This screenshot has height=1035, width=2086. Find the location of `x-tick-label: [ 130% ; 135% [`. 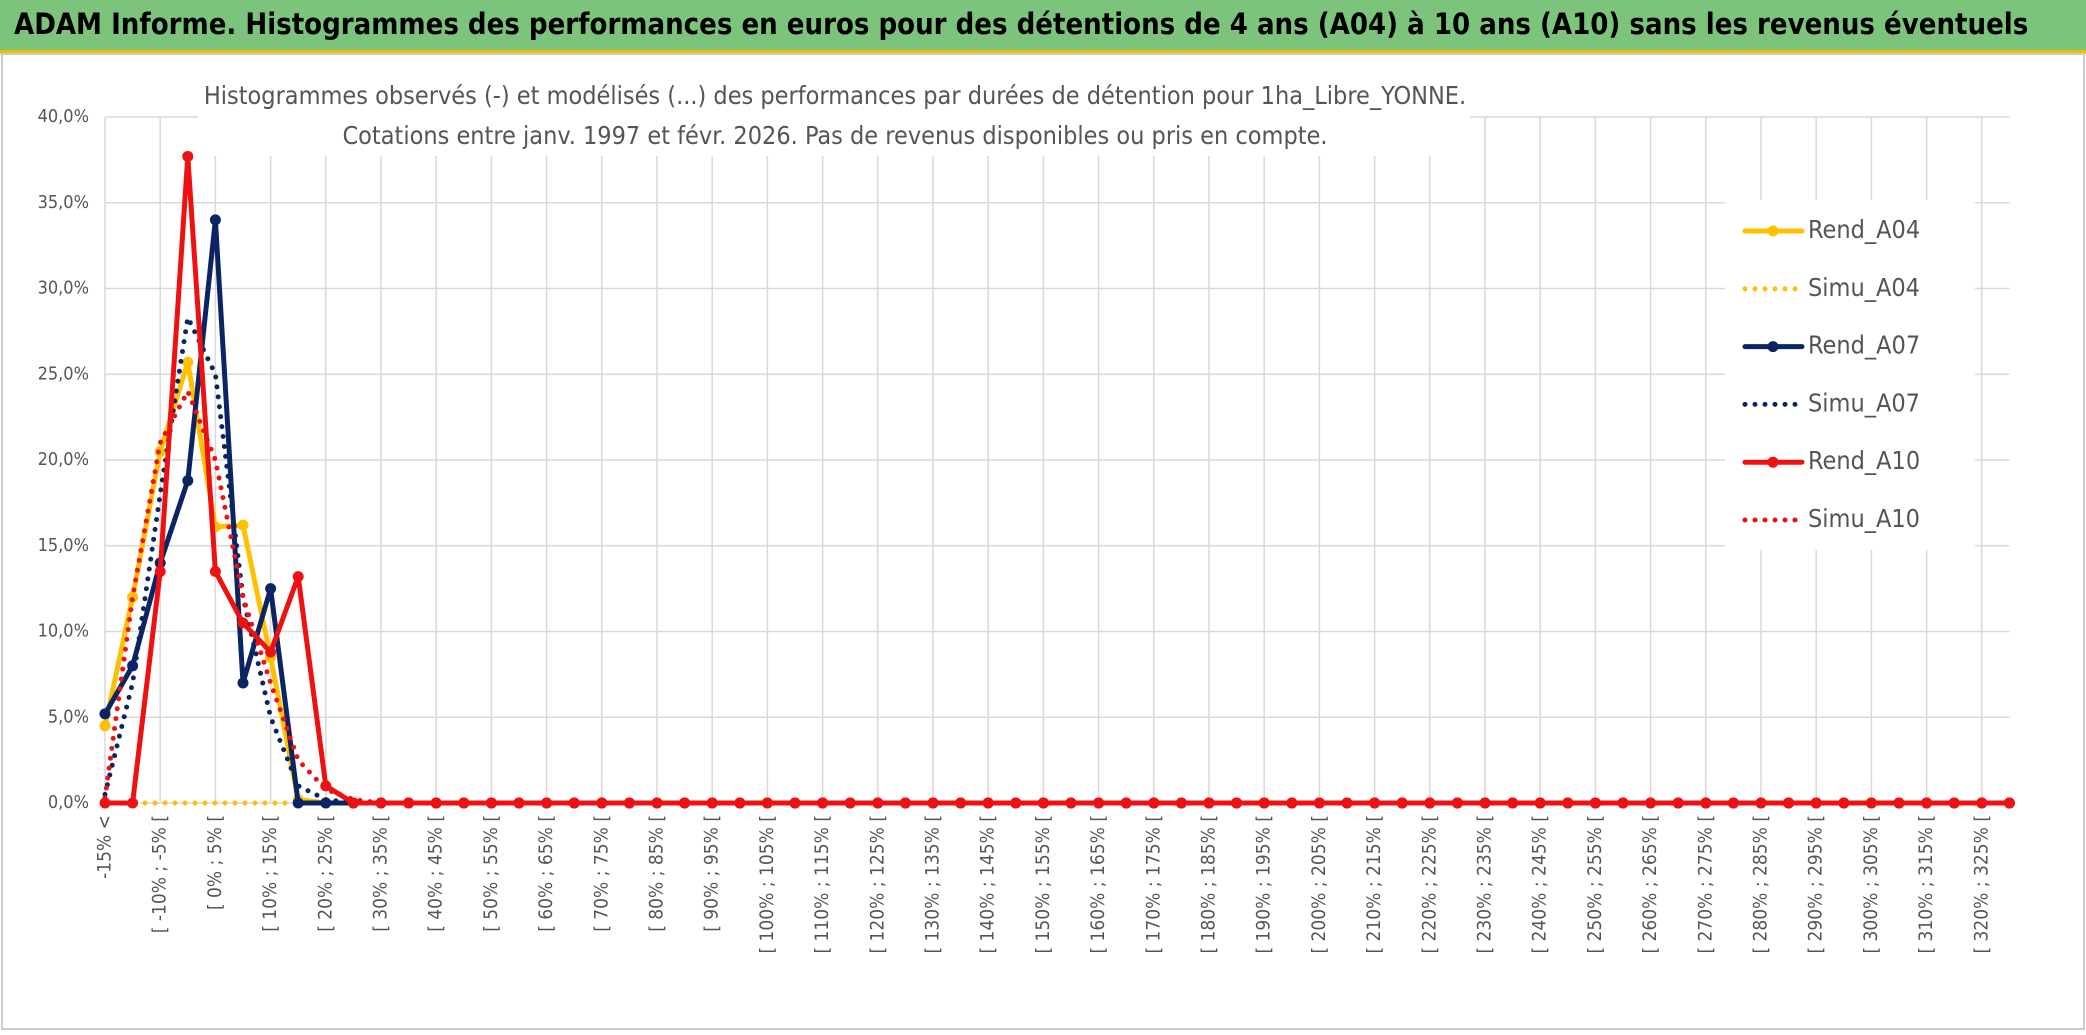

x-tick-label: [ 130% ; 135% [ is located at coordinates (933, 884).